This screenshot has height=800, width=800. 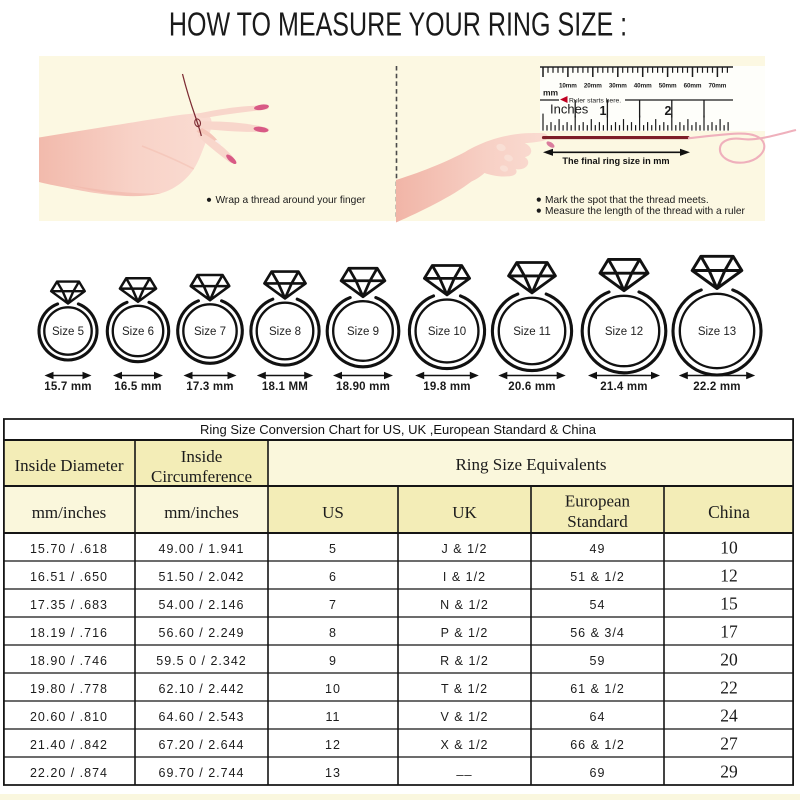 What do you see at coordinates (202, 456) in the screenshot?
I see `svg-text: Inside` at bounding box center [202, 456].